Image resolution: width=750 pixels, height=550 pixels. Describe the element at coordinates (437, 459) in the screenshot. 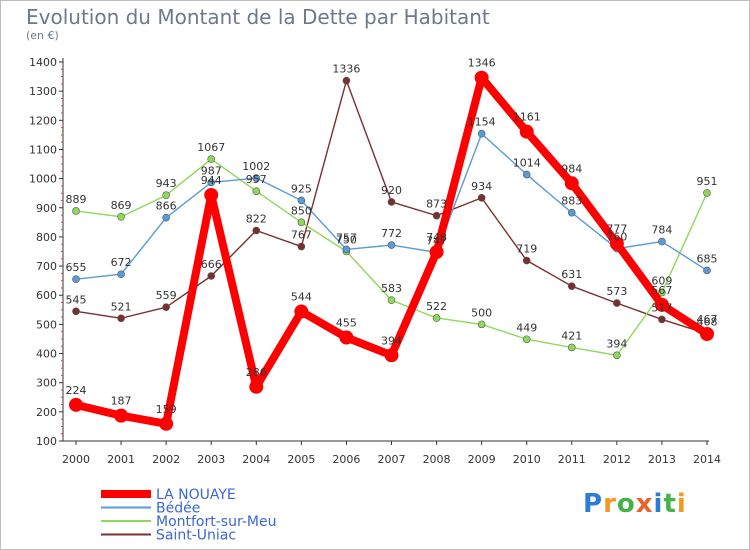

I see `x-tick-label: 2008` at that location.